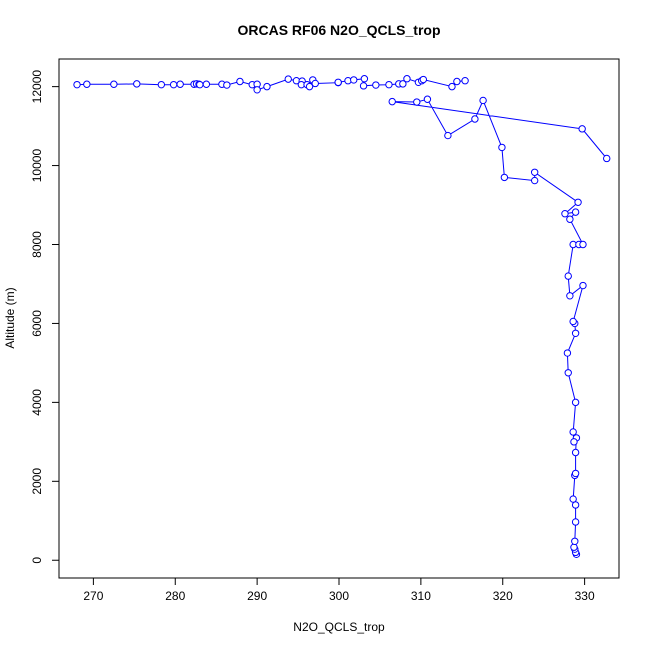 The height and width of the screenshot is (650, 650). What do you see at coordinates (10, 317) in the screenshot?
I see `y-axis-label: Altitude (m)` at bounding box center [10, 317].